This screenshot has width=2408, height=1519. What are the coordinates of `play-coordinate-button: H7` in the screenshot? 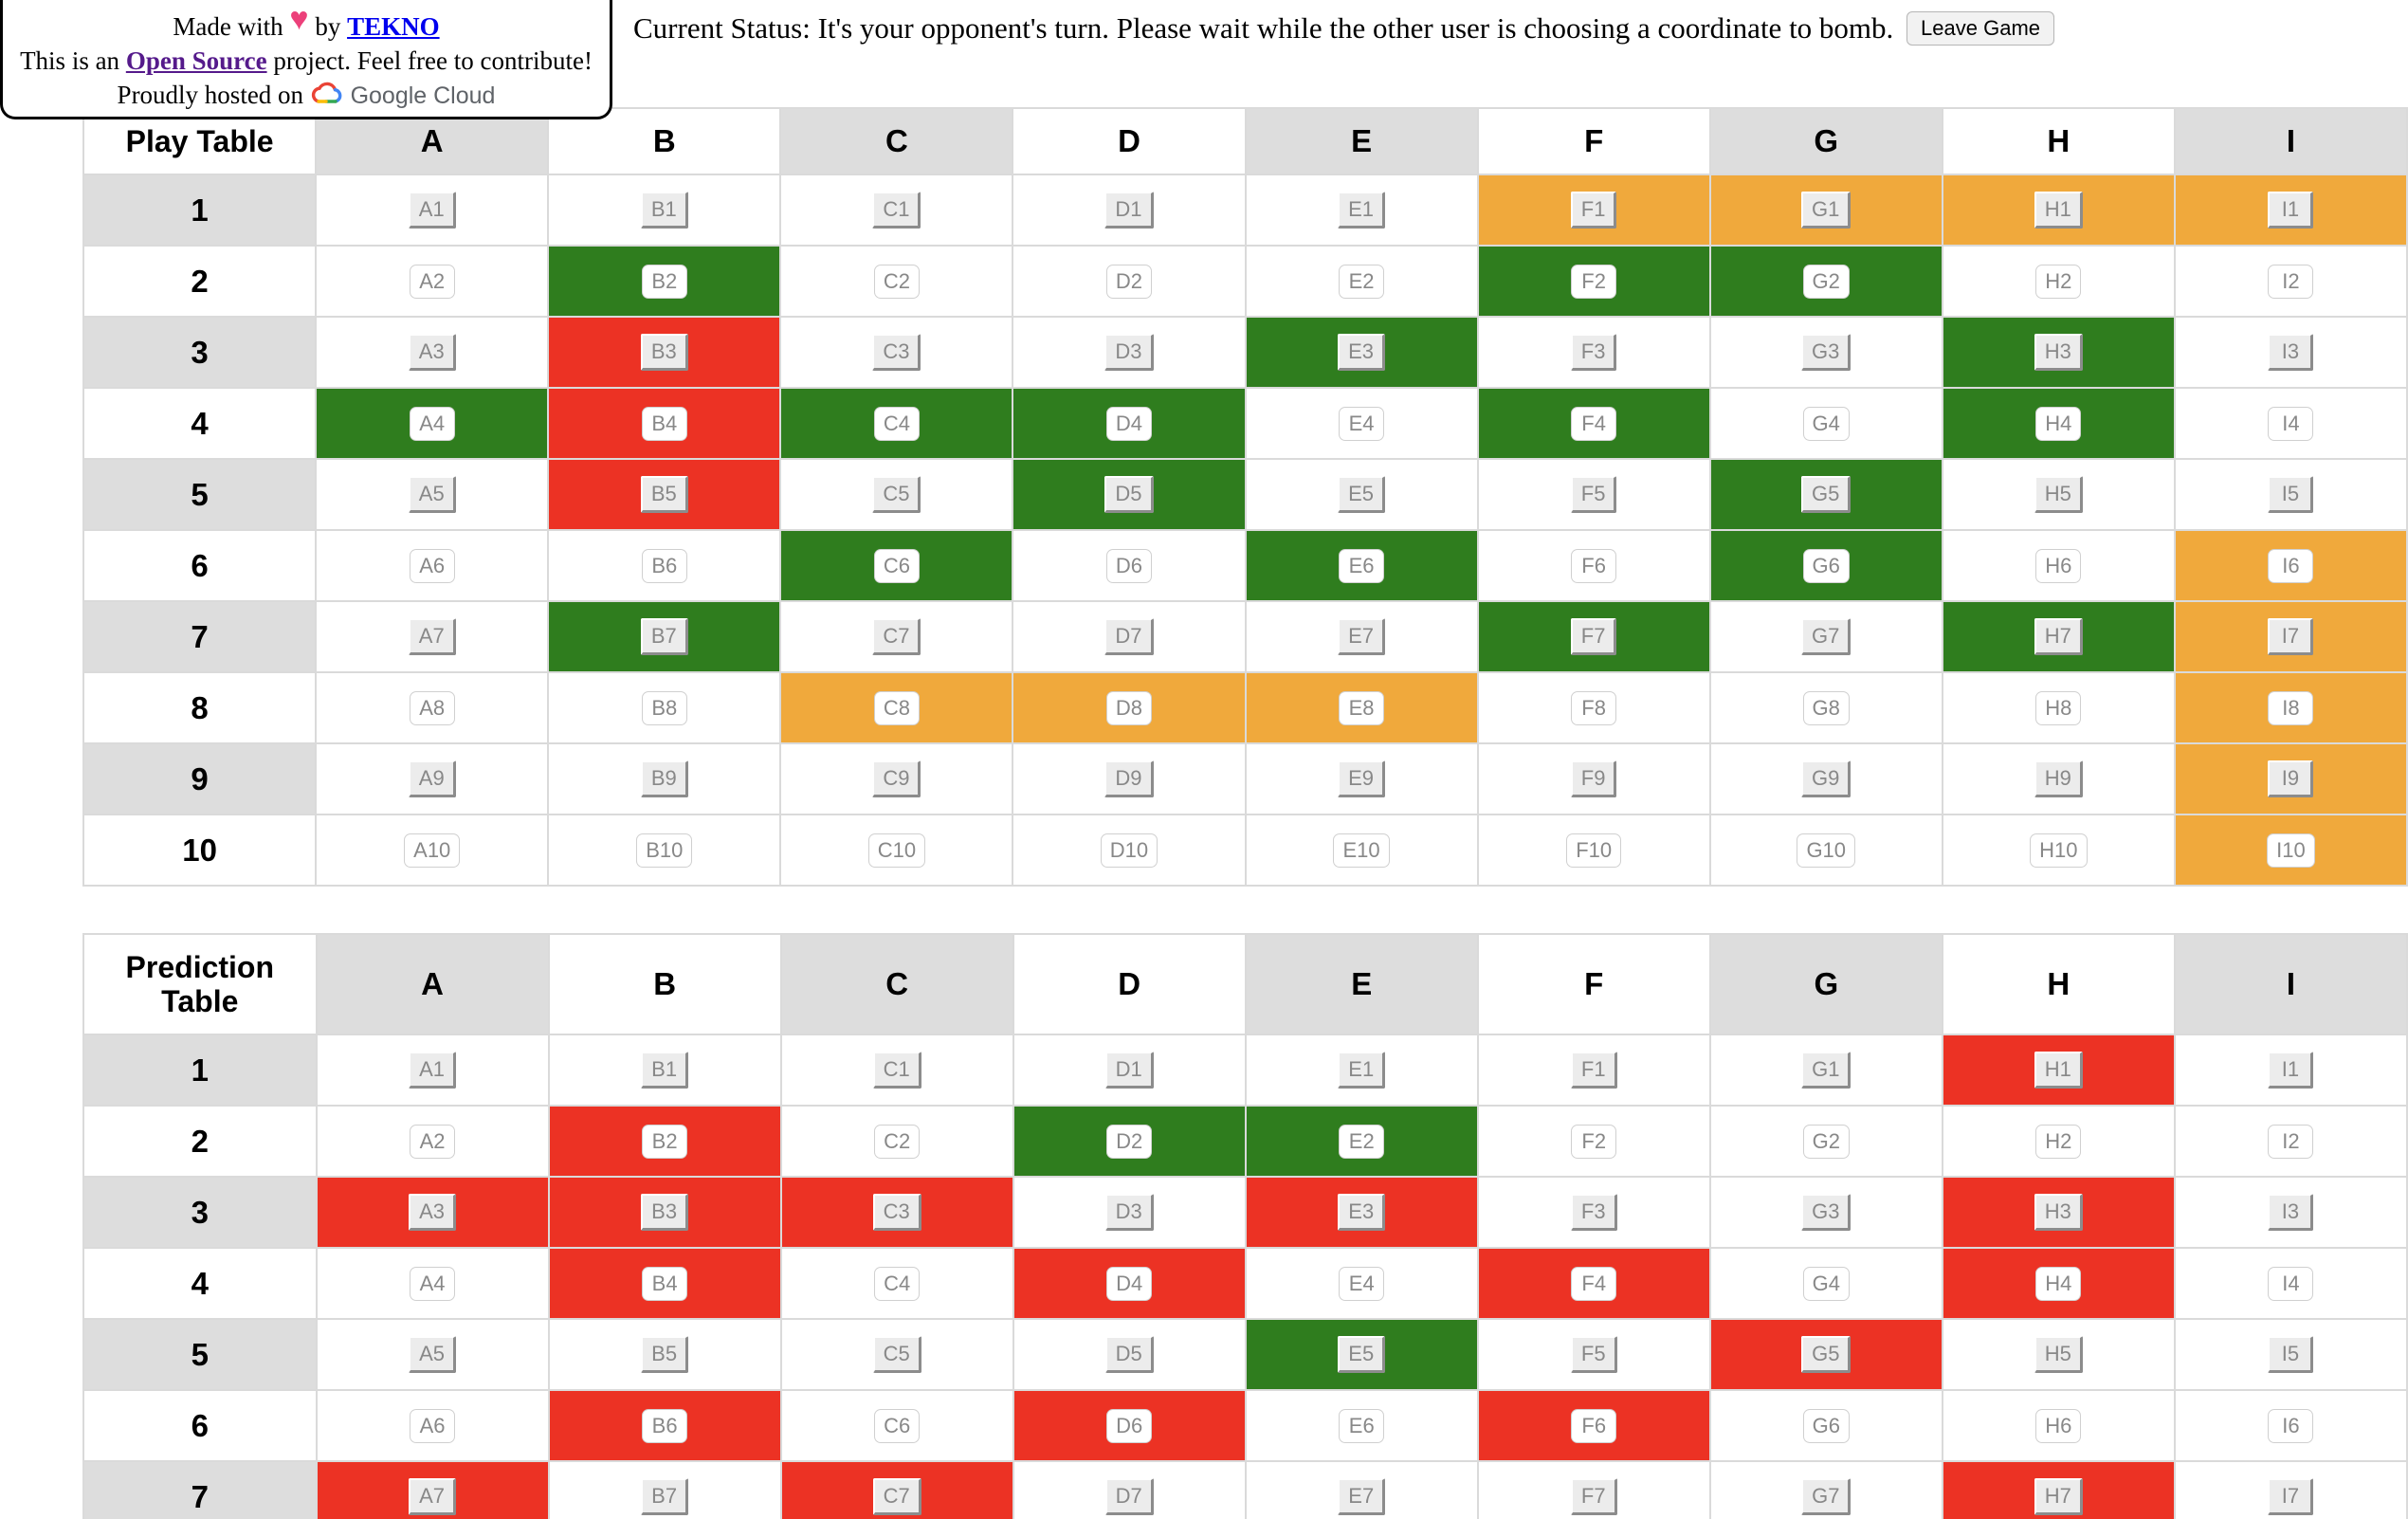 It's located at (2058, 636).